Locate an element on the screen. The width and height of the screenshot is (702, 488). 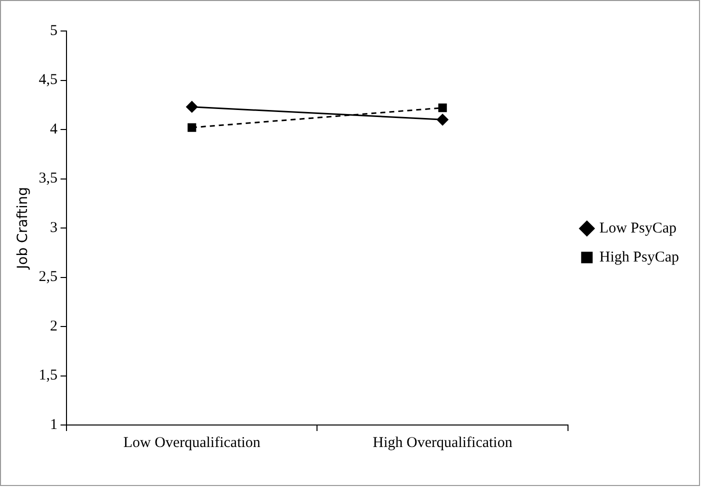
y-tick-label: 4,5 is located at coordinates (48, 80).